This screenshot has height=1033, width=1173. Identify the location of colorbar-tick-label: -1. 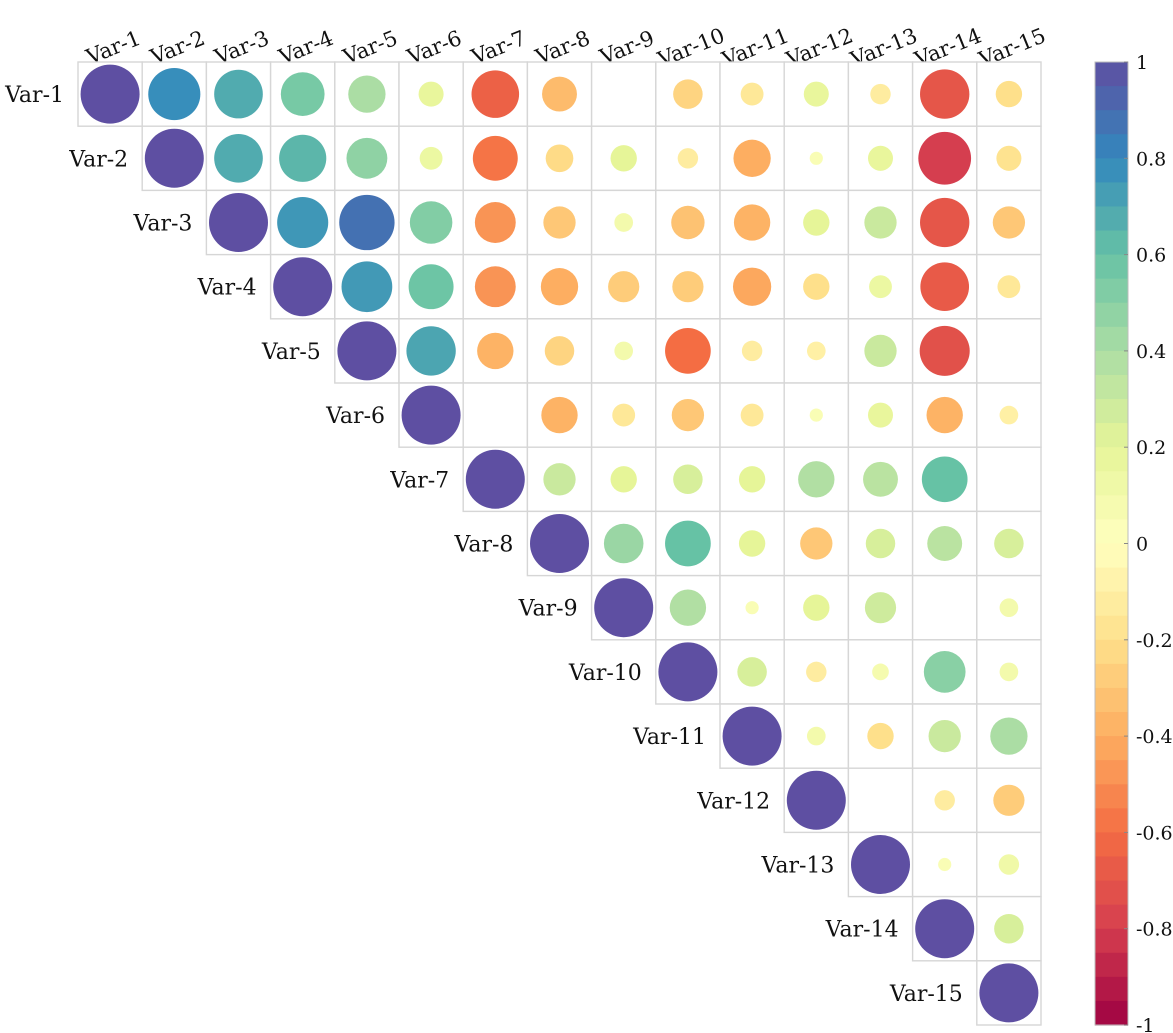
(1145, 1024).